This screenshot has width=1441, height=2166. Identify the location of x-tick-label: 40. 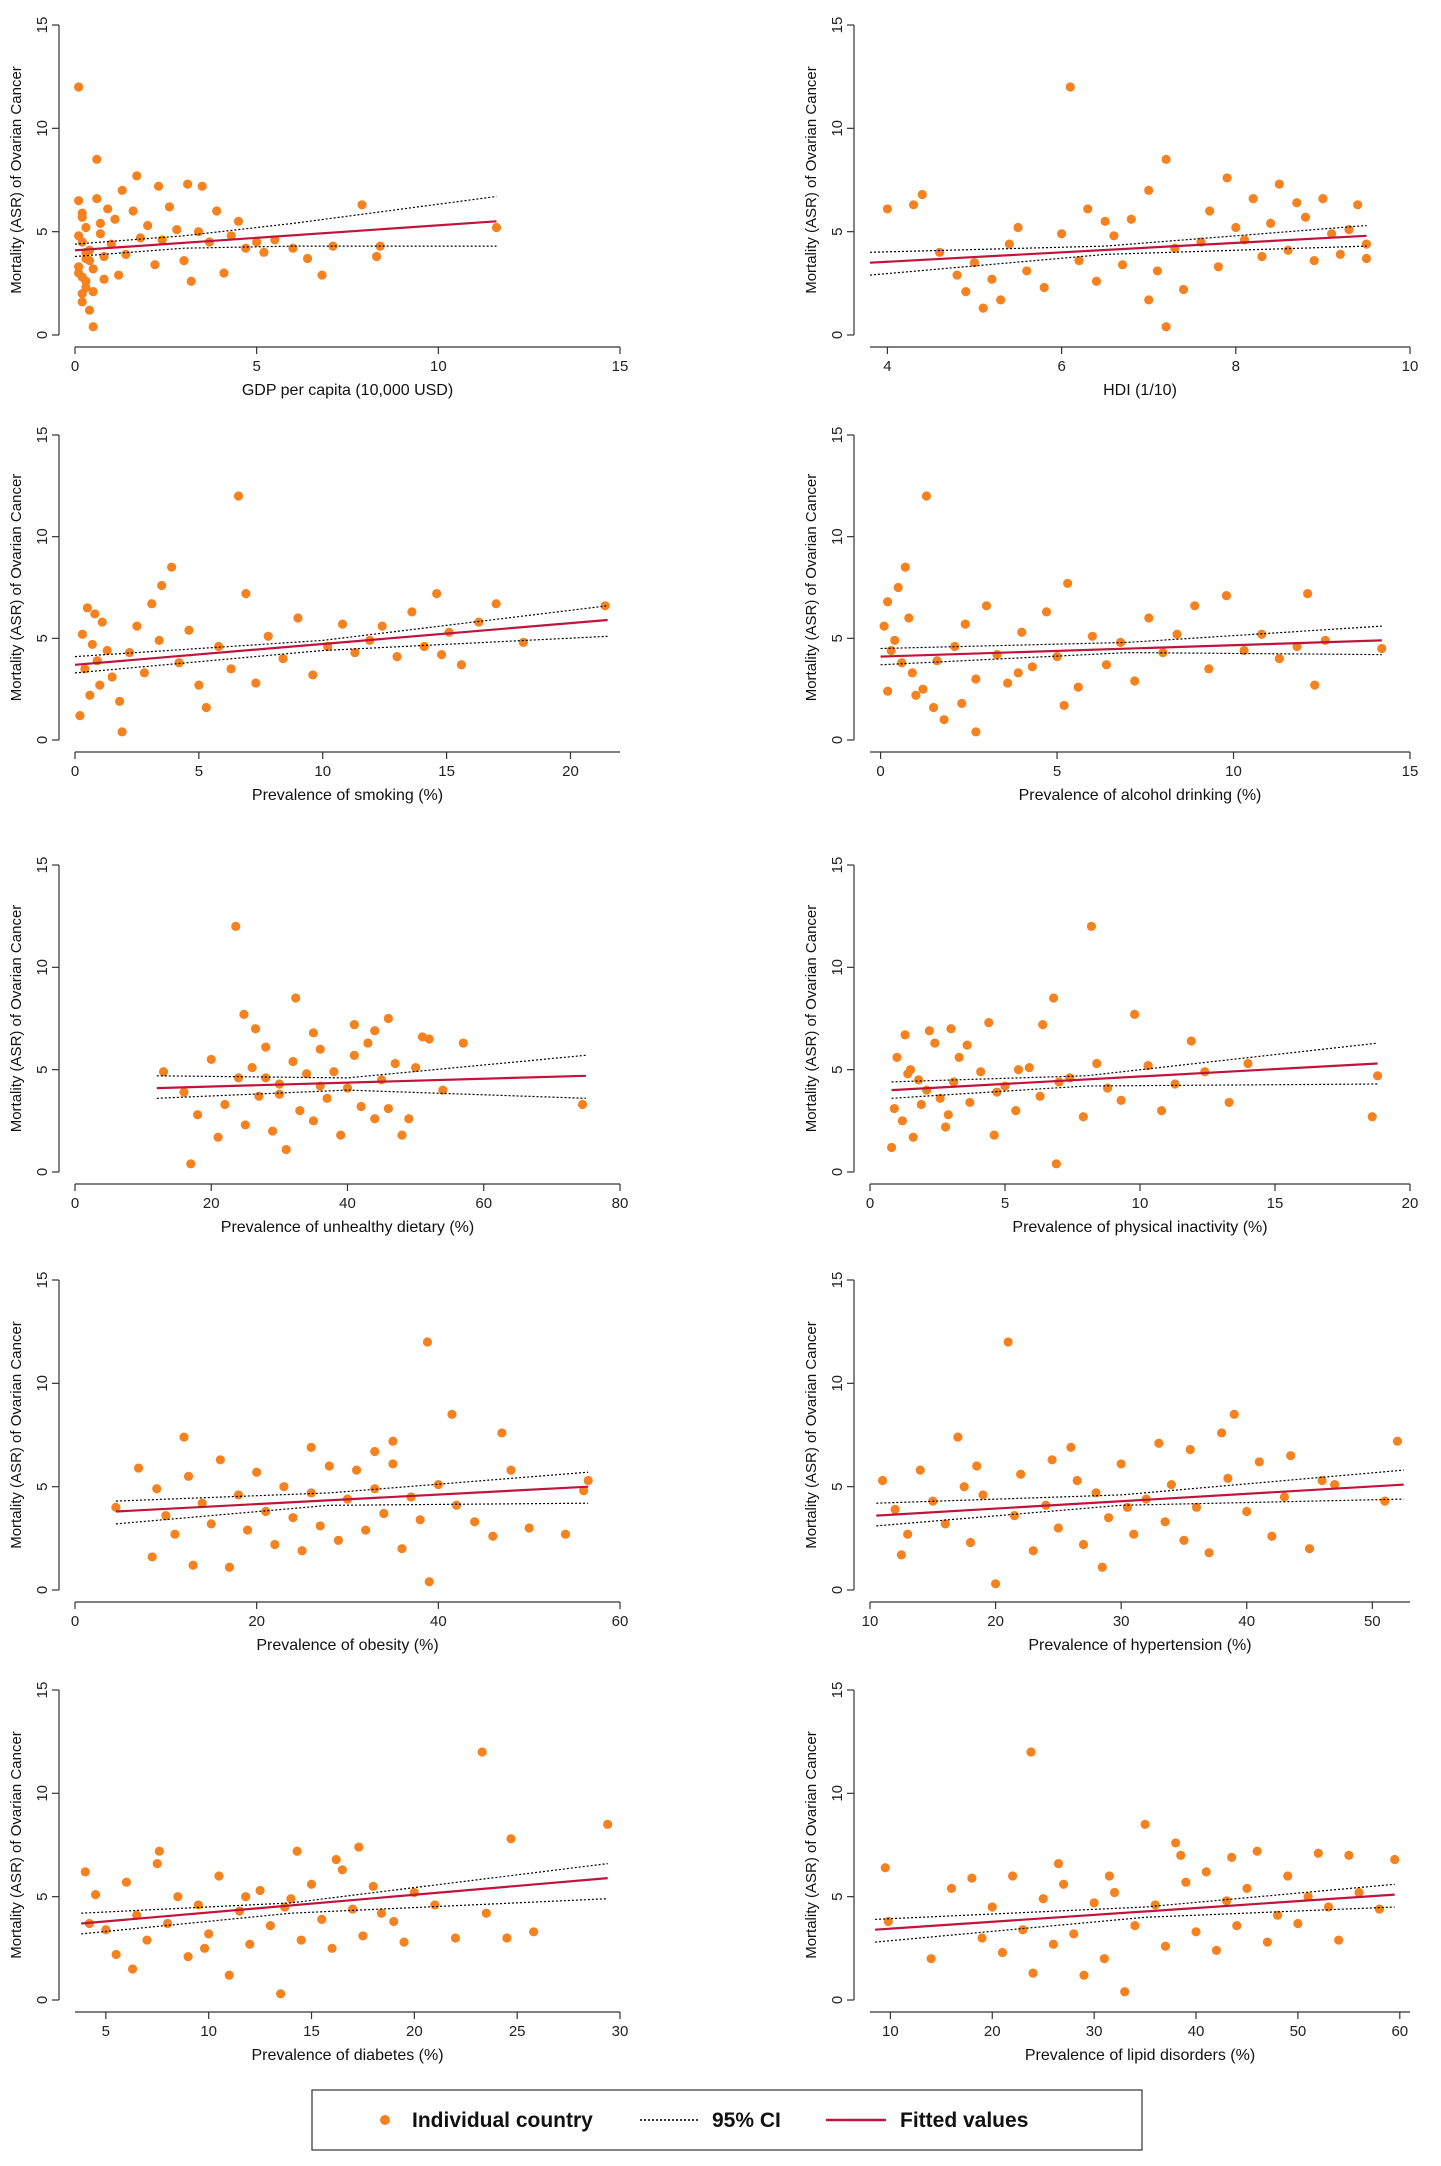
(438, 1621).